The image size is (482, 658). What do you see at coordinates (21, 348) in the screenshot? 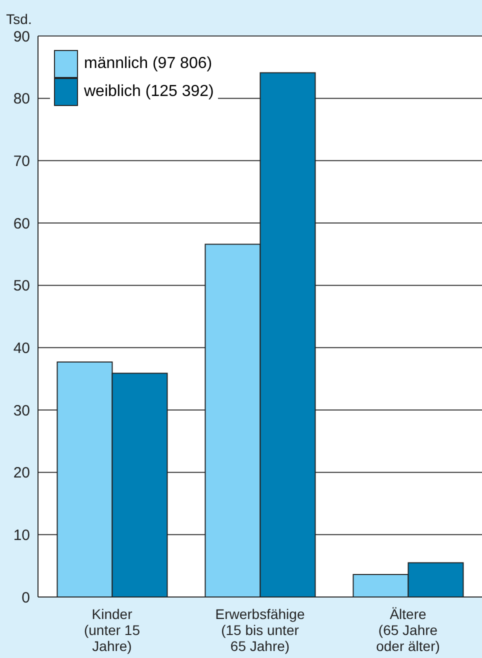
I see `y-tick-label: 40` at bounding box center [21, 348].